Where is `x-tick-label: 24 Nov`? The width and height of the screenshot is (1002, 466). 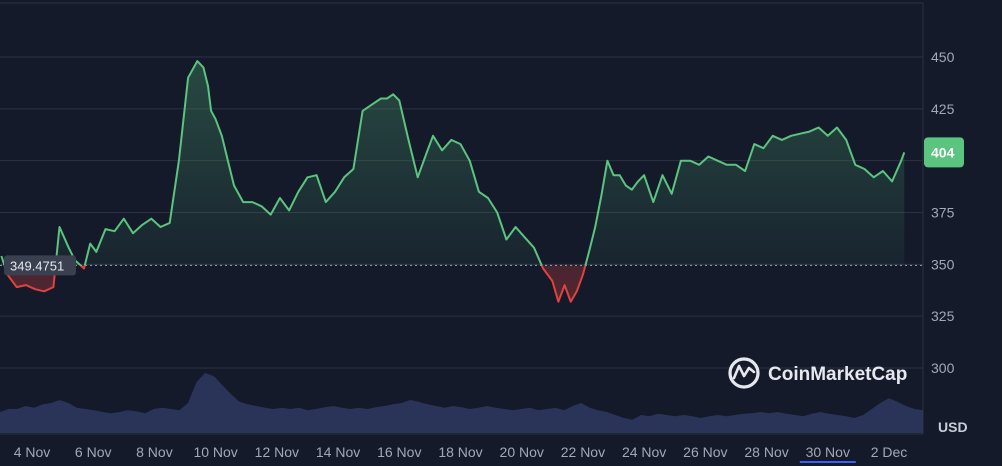
x-tick-label: 24 Nov is located at coordinates (644, 452).